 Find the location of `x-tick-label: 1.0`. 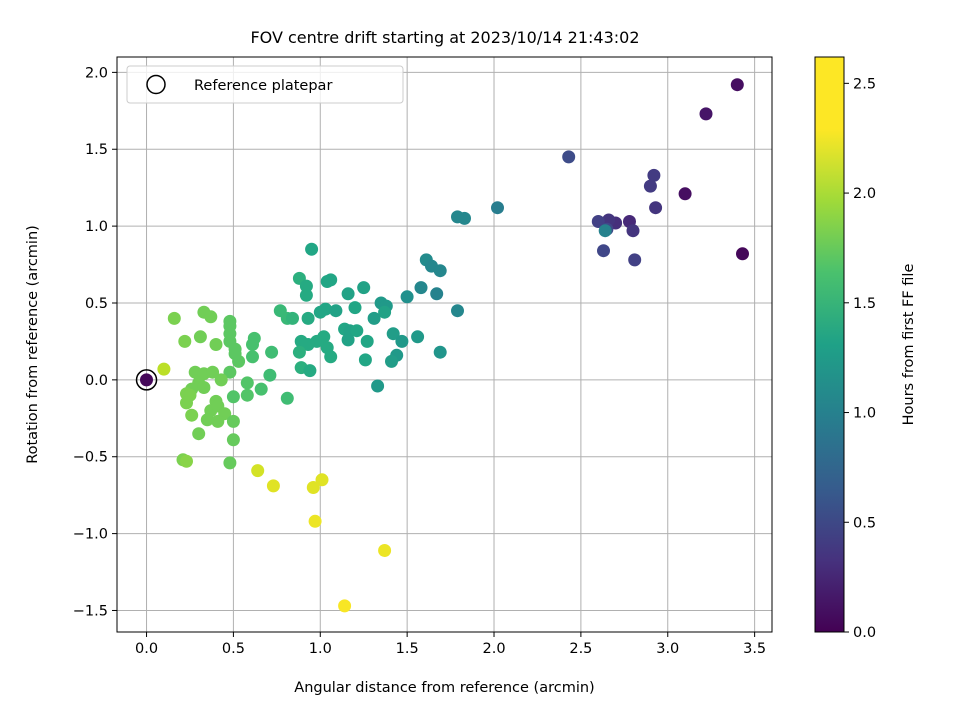

x-tick-label: 1.0 is located at coordinates (320, 649).